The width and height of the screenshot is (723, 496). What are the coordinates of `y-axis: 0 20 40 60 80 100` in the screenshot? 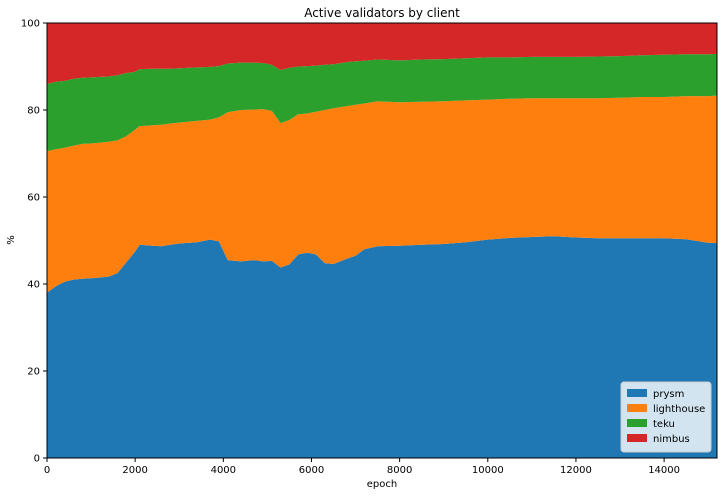 It's located at (34, 242).